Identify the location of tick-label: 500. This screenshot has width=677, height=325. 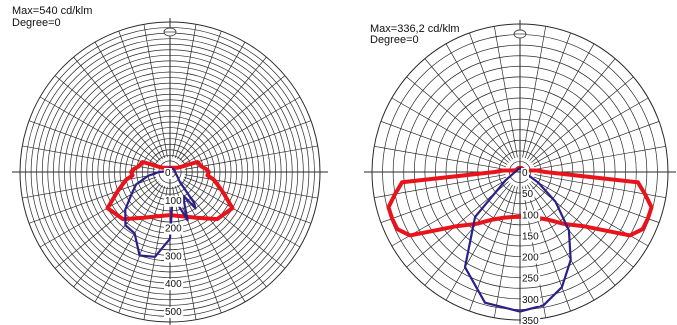
(173, 312).